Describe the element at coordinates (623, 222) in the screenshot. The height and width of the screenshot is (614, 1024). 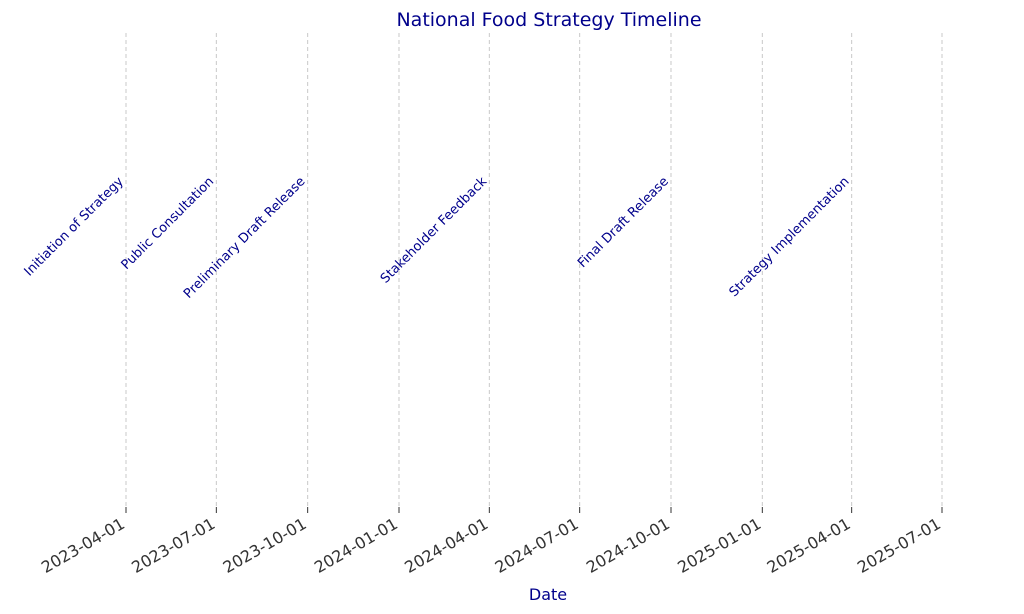
I see `event-label-4: Final Draft Release` at that location.